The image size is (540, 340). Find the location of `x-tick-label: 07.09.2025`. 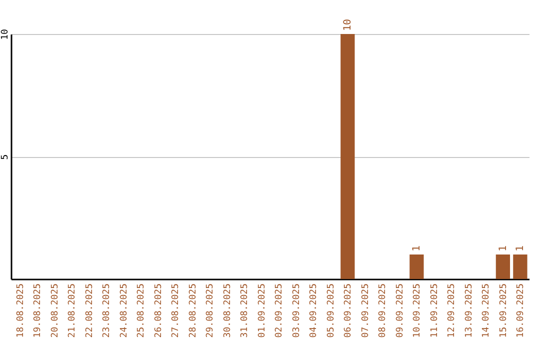

x-tick-label: 07.09.2025 is located at coordinates (365, 311).